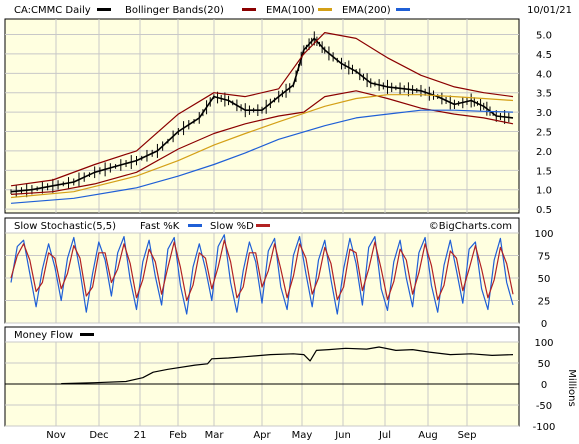 Image resolution: width=579 pixels, height=444 pixels. What do you see at coordinates (140, 435) in the screenshot?
I see `x-tick-label: 21` at bounding box center [140, 435].